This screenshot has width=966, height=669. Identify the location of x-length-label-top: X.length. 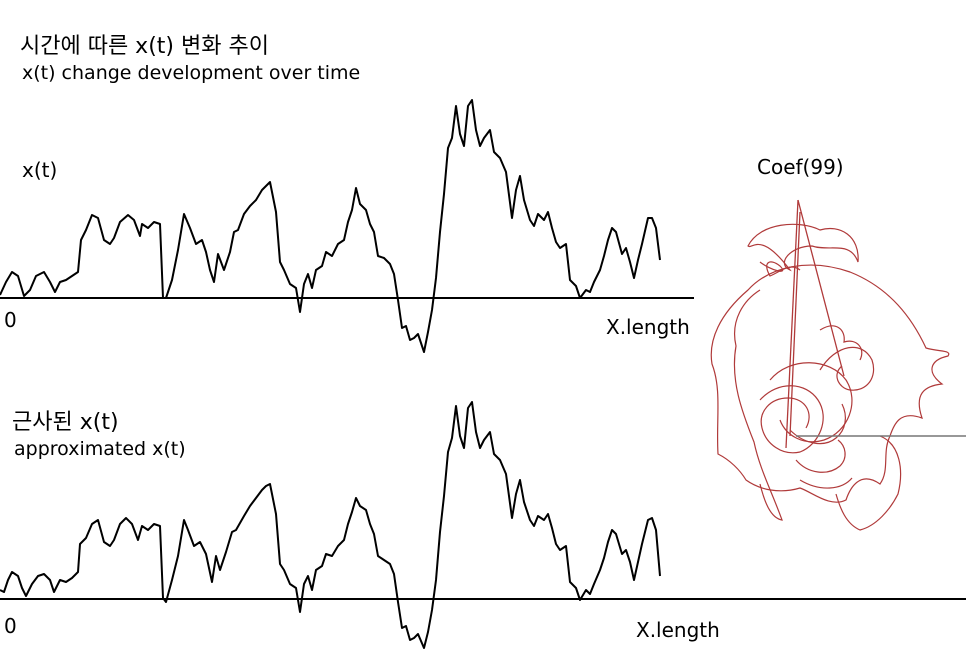
(648, 327).